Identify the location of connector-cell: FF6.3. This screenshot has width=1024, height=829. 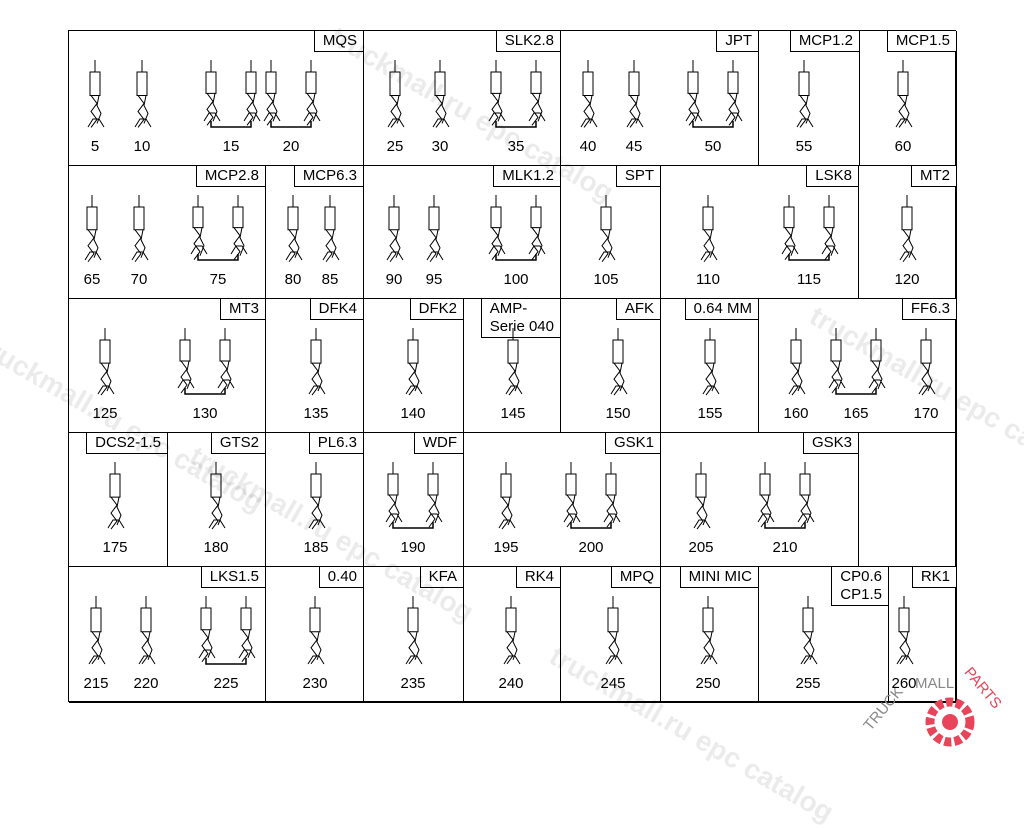
(858, 366).